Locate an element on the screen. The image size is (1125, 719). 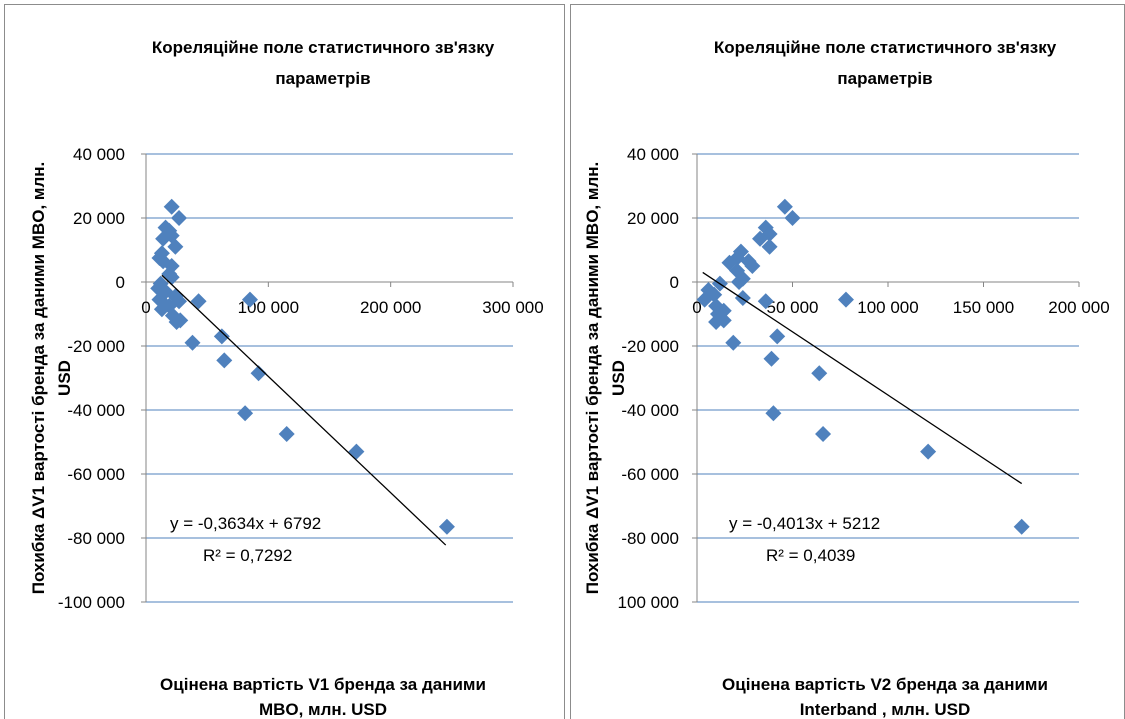
x-axis-title: Оцінена вартість V1 бренда за даними is located at coordinates (323, 684).